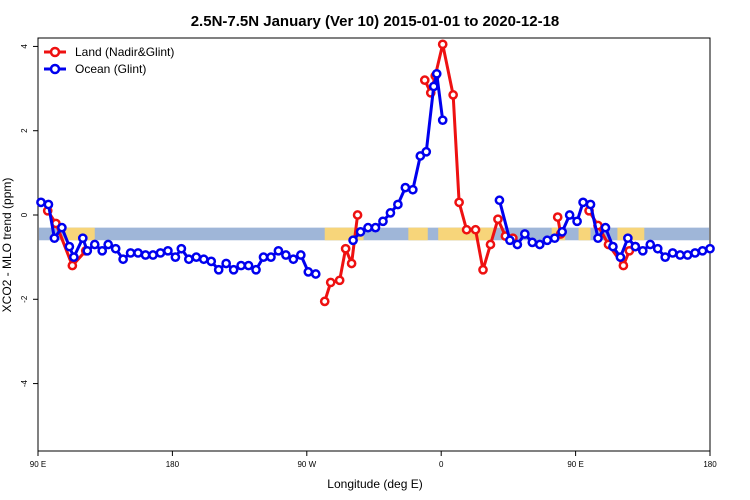  What do you see at coordinates (24, 46) in the screenshot?
I see `y-tick-label: 4` at bounding box center [24, 46].